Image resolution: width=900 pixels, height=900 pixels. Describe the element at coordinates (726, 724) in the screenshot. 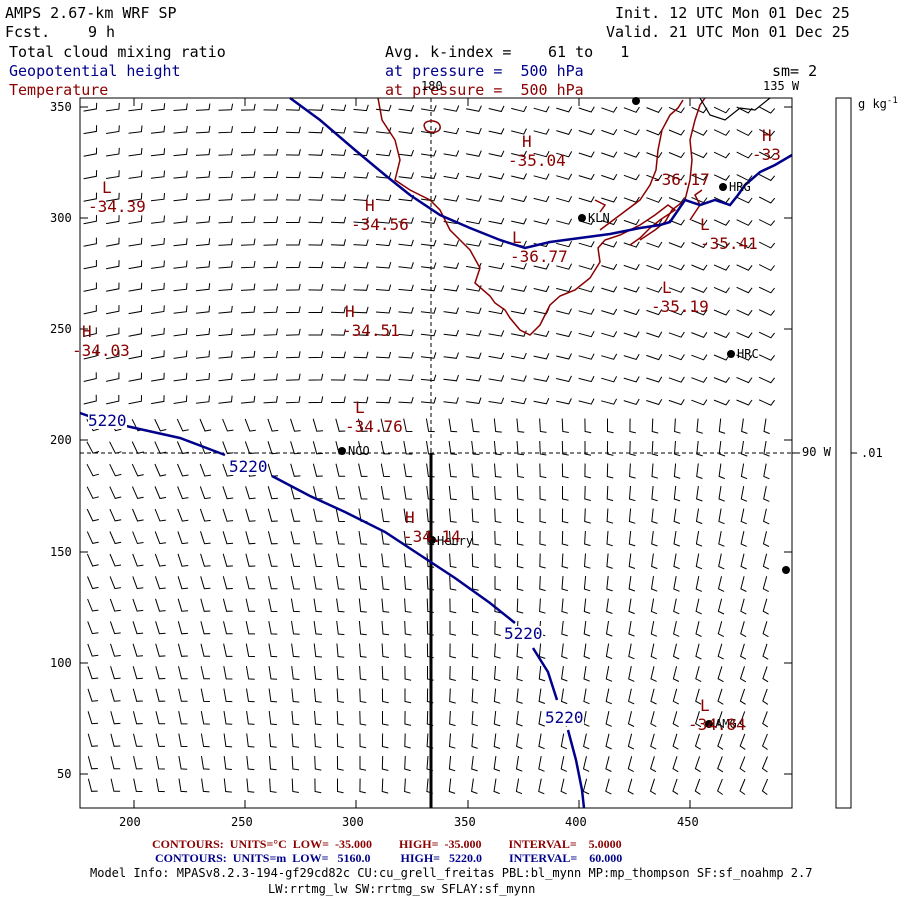

I see `station-label-amg: AMG` at that location.